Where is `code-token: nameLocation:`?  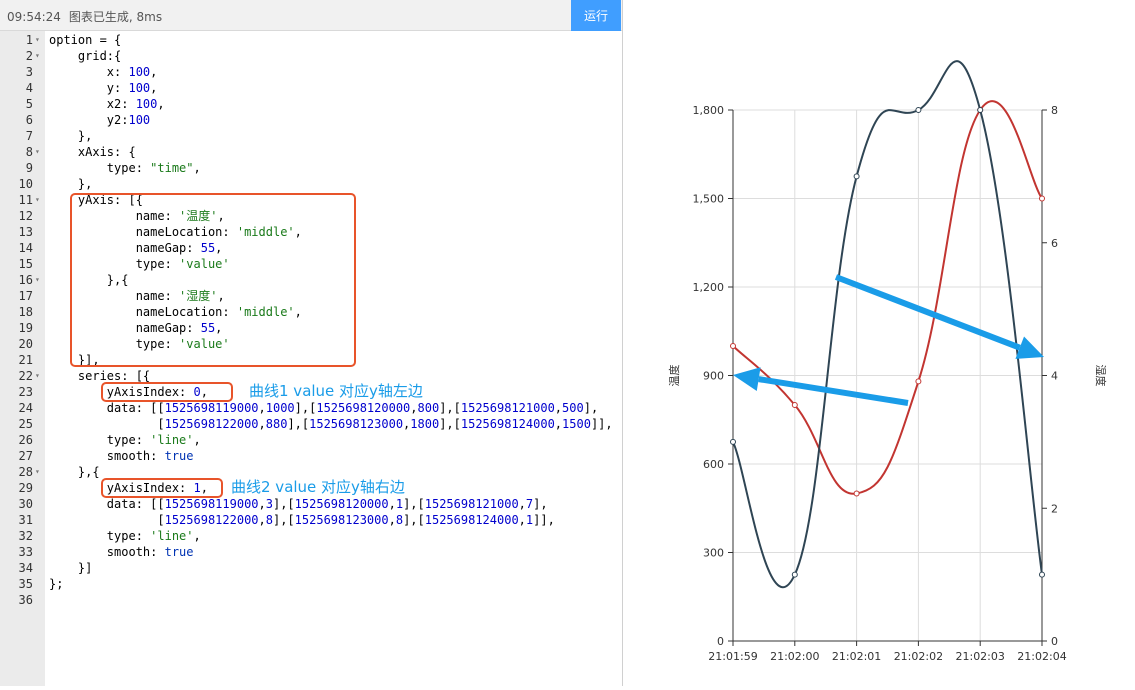 code-token: nameLocation: is located at coordinates (143, 232).